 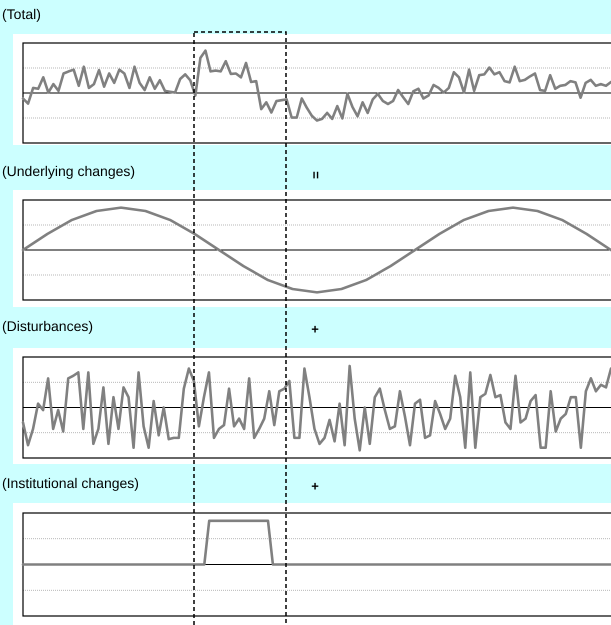 I want to click on chart-title: (Total), so click(x=21, y=14).